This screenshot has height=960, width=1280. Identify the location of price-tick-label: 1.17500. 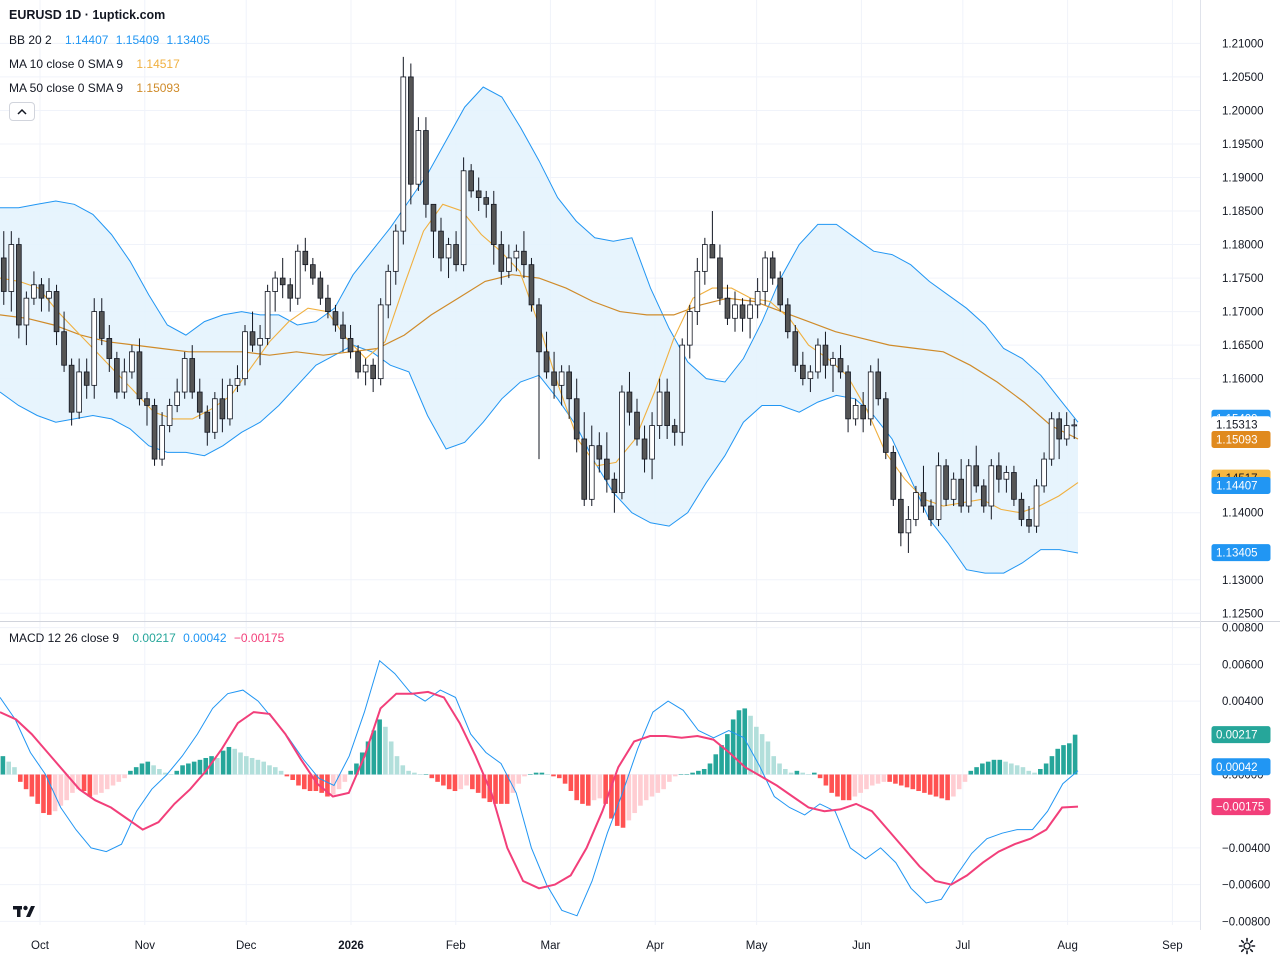
(1243, 279).